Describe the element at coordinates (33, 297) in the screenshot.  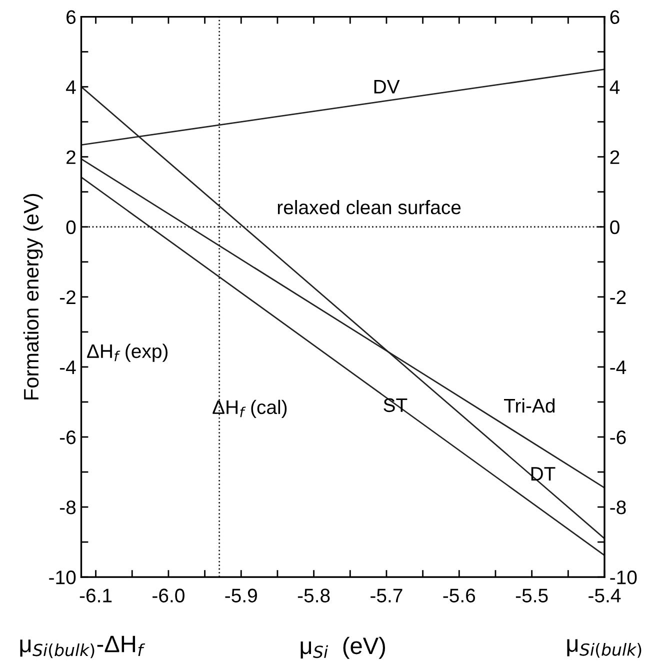
I see `y-axis-title: Formation energy (eV)` at that location.